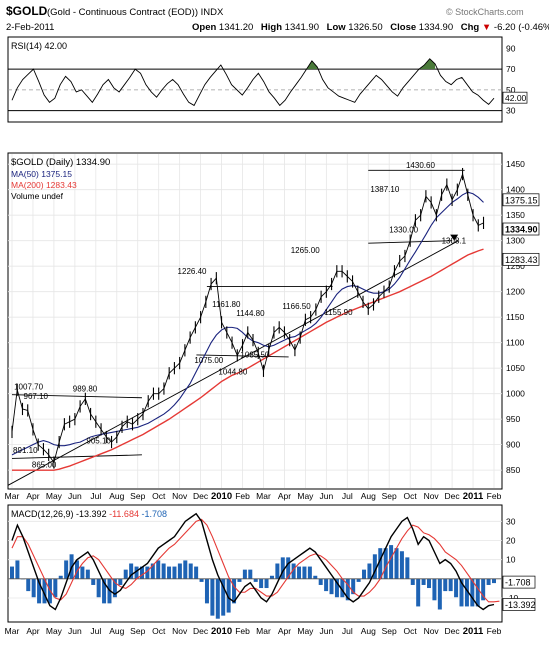 This screenshot has height=659, width=549. I want to click on ma50-last-value: 1375.15, so click(521, 200).